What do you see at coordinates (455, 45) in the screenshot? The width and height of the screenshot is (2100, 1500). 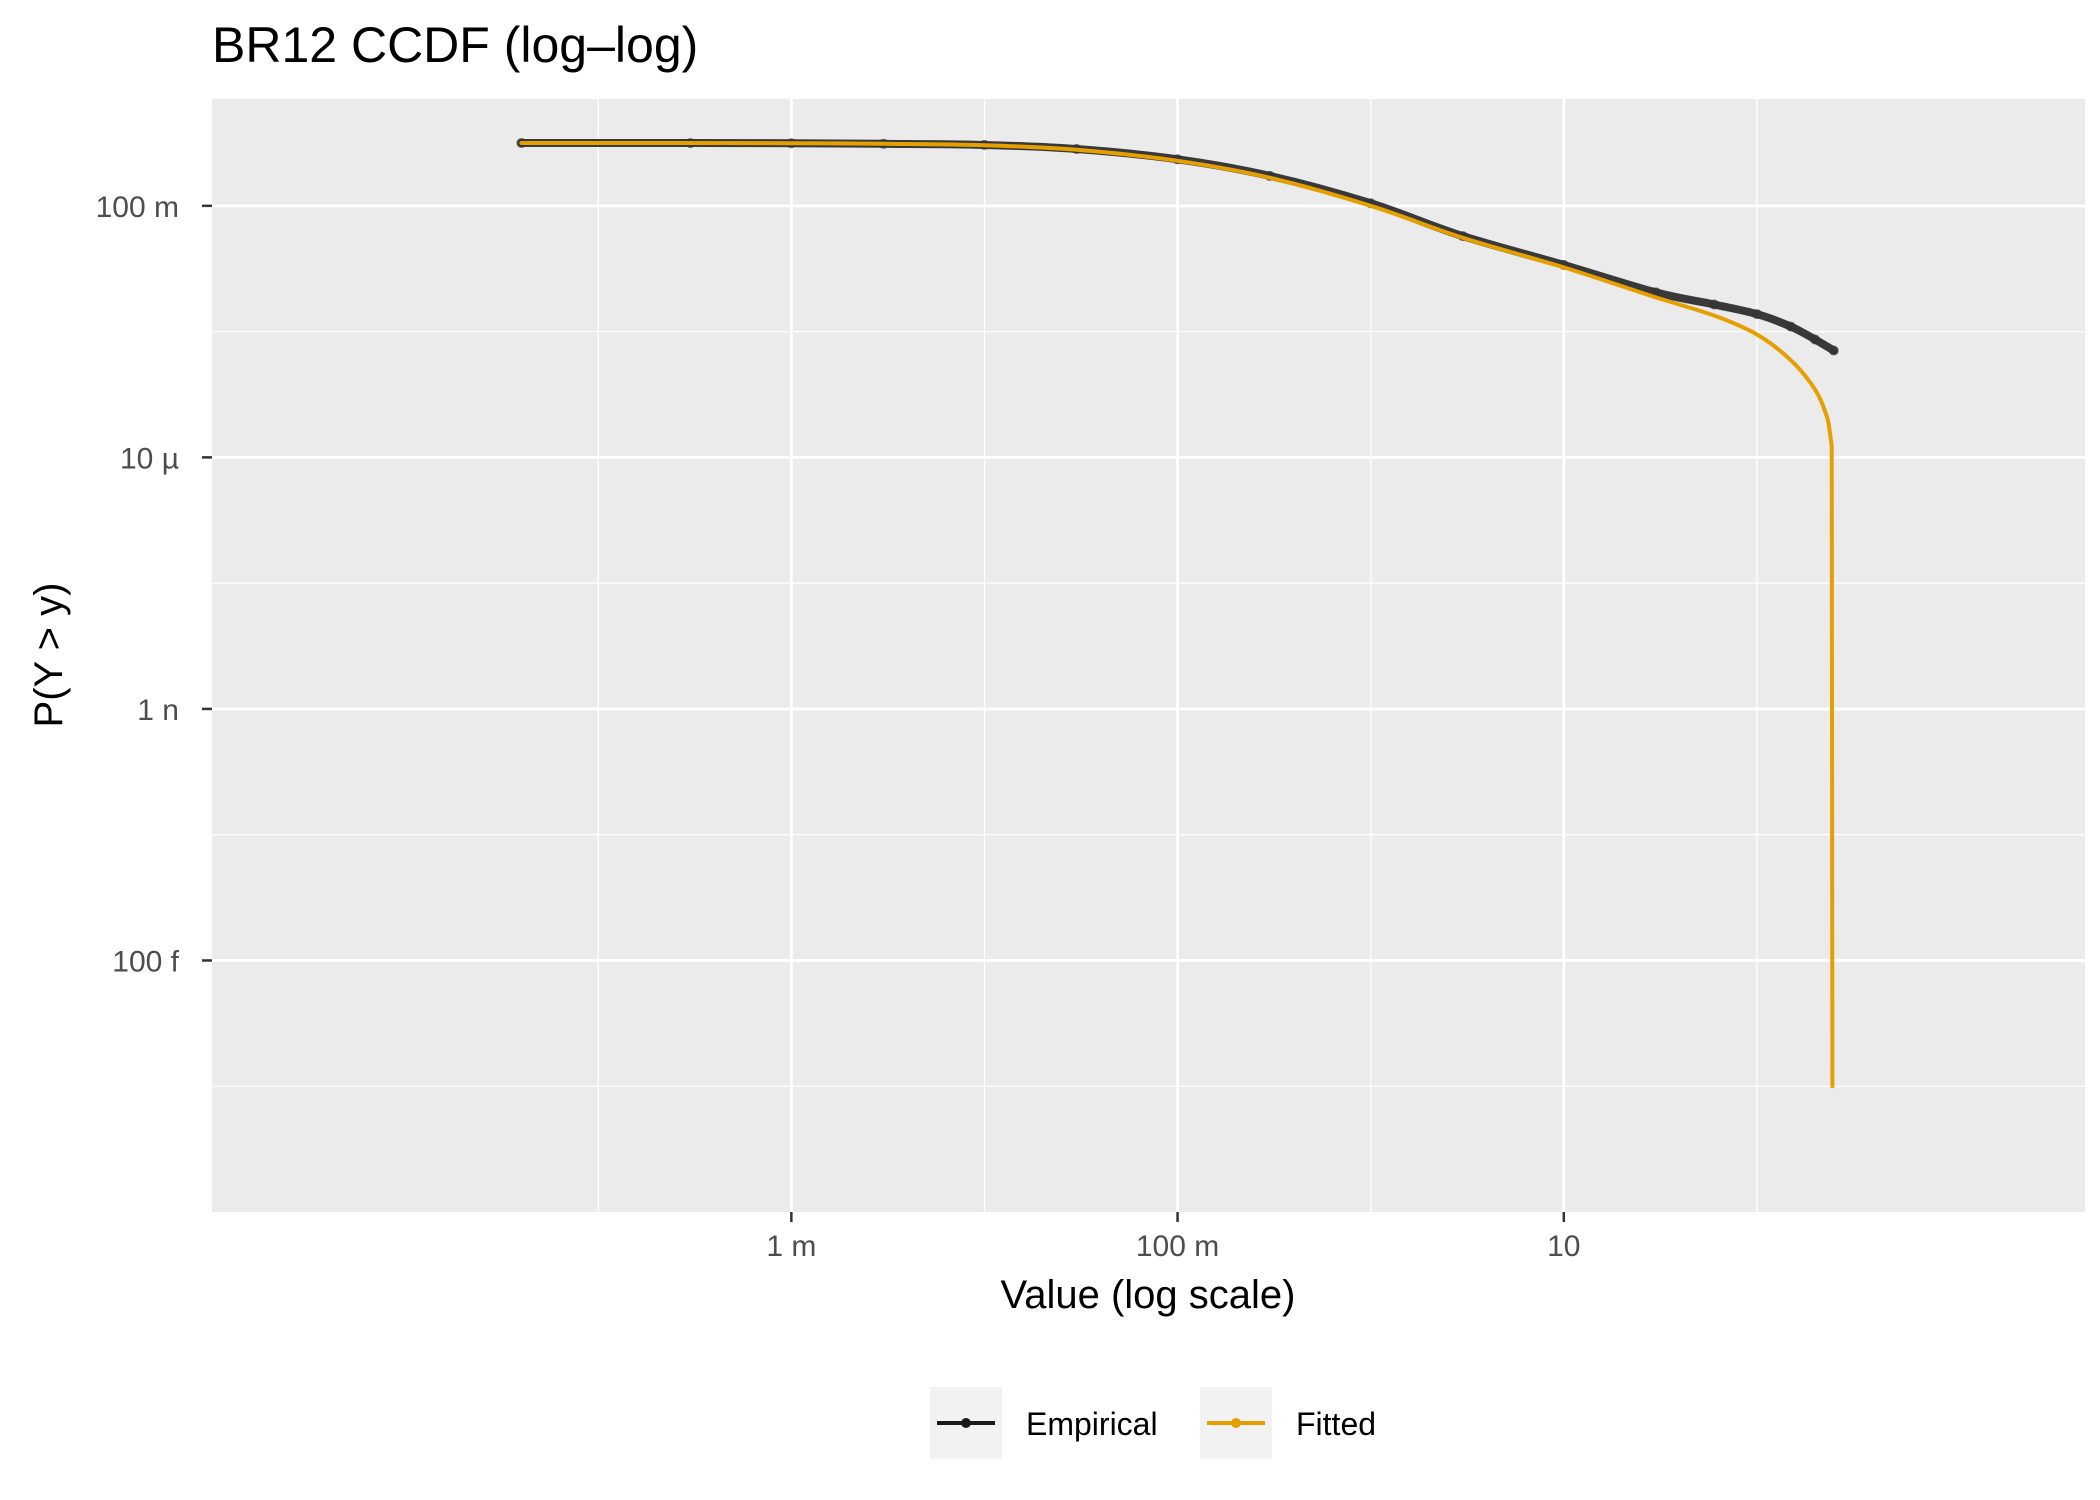 I see `chart-title: BR12 CCDF (log–log)` at bounding box center [455, 45].